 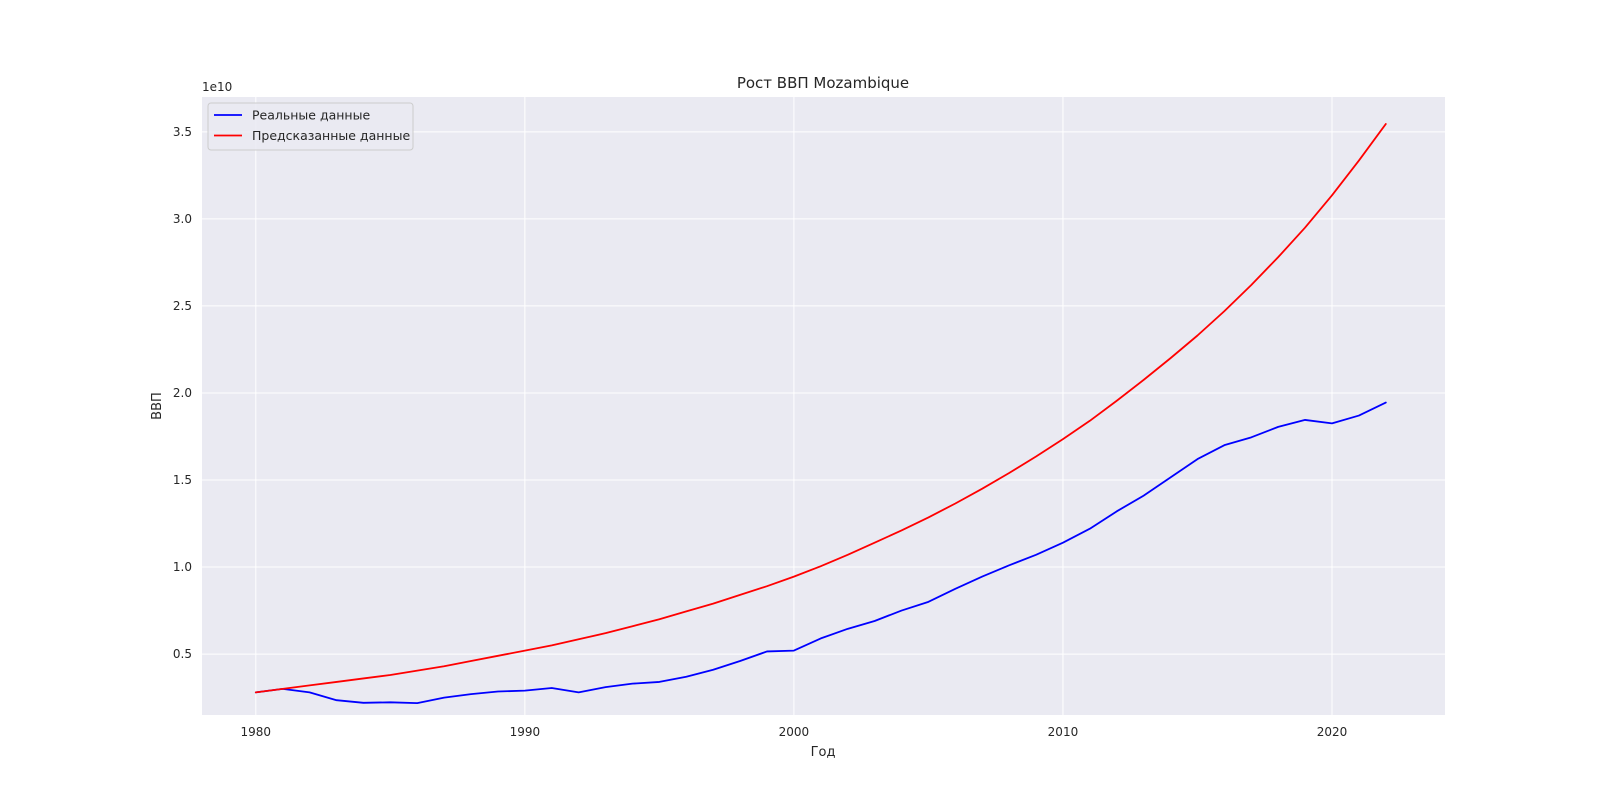 What do you see at coordinates (182, 480) in the screenshot?
I see `y-tick-label: 1.5` at bounding box center [182, 480].